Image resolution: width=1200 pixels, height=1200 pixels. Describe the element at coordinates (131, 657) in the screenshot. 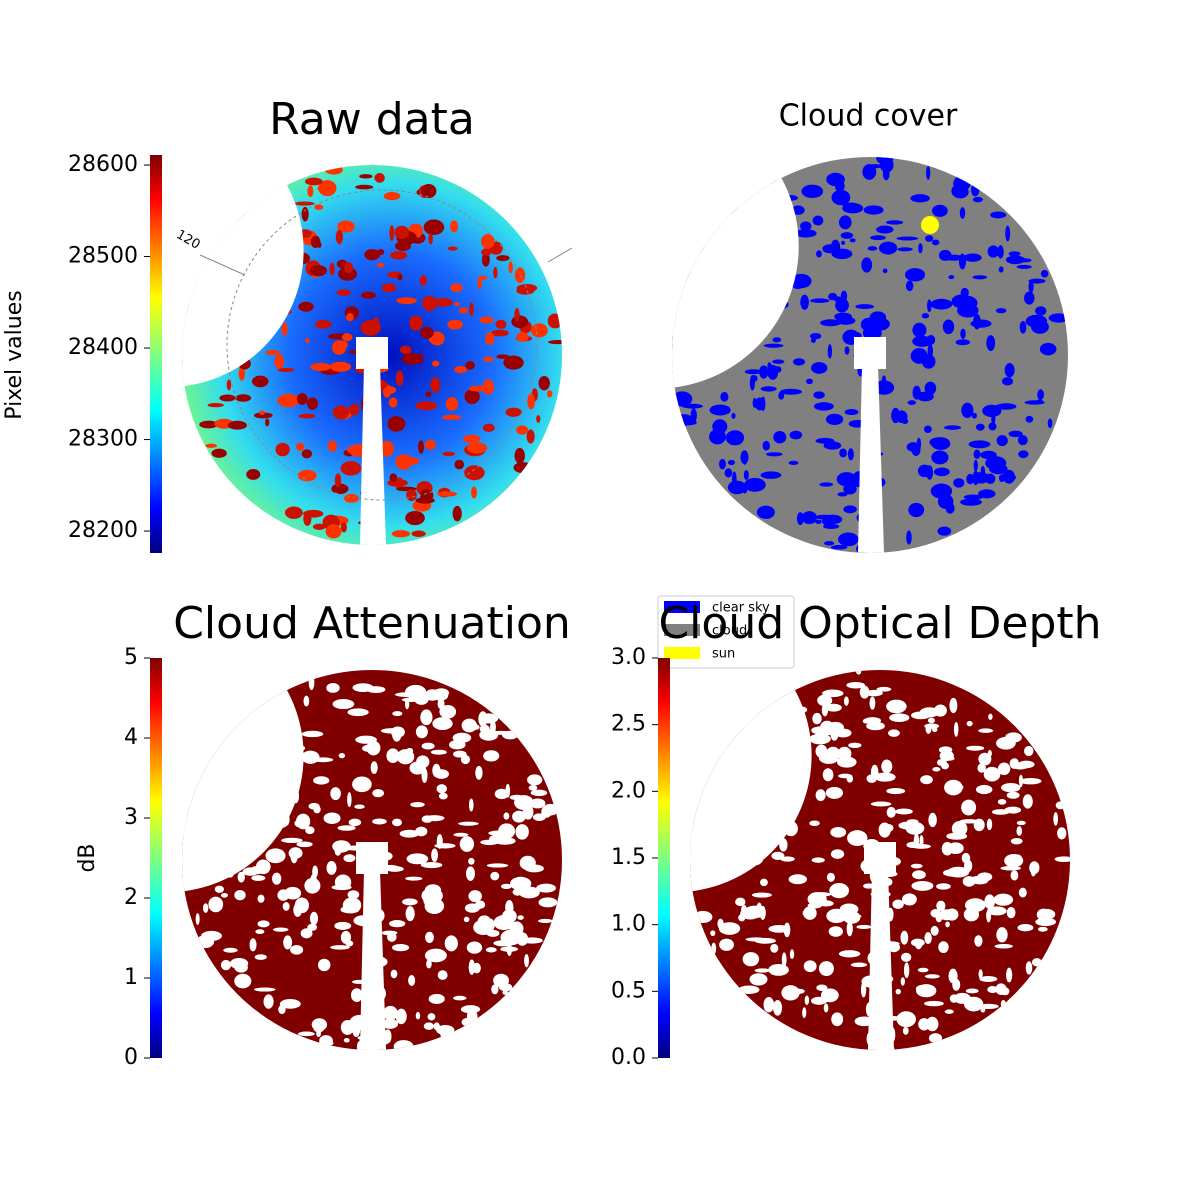

I see `colorbar-tick-label: 5` at that location.